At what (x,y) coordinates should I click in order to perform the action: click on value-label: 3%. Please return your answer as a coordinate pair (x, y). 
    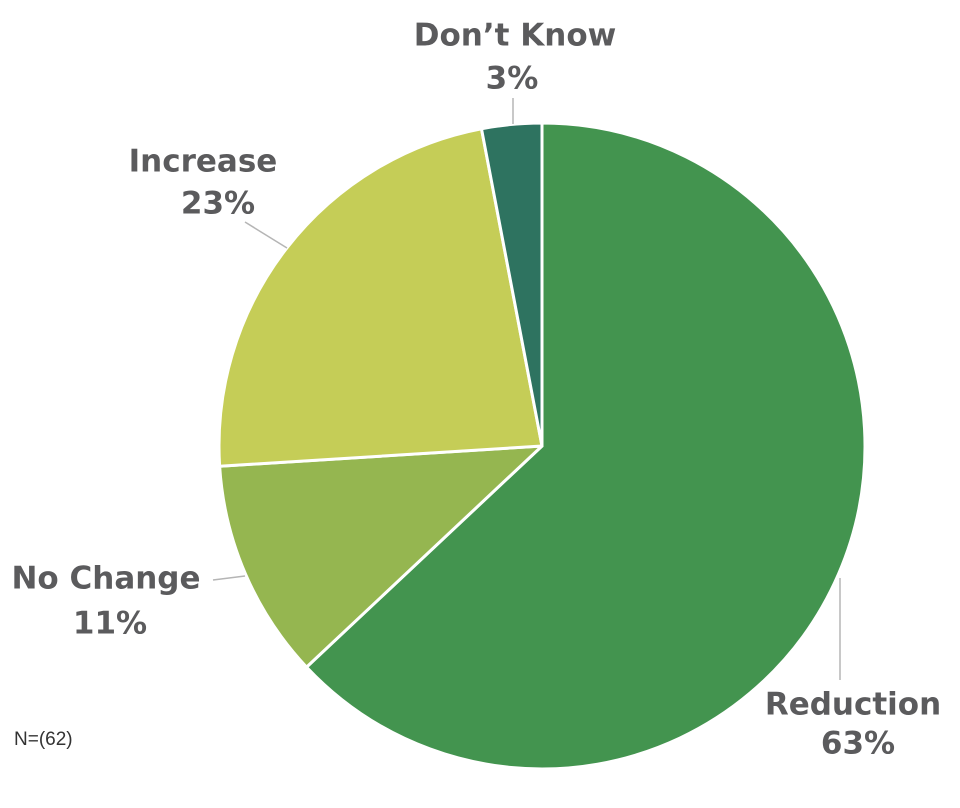
    Looking at the image, I should click on (512, 79).